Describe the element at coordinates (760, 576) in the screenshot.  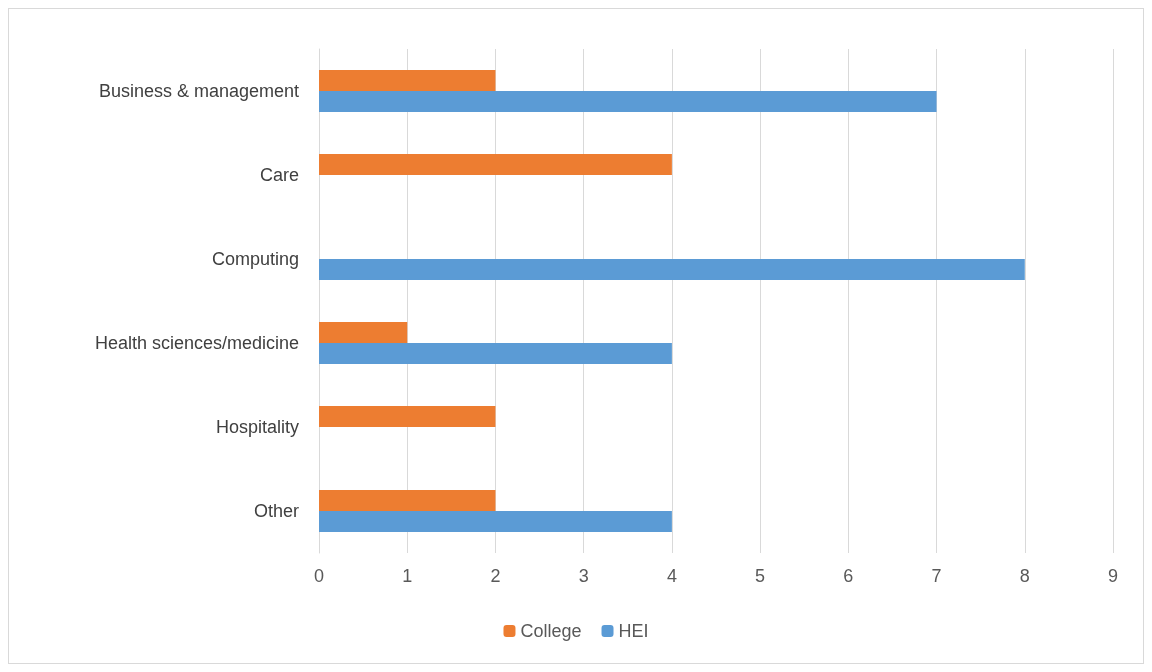
I see `x-tick-label: 5` at that location.